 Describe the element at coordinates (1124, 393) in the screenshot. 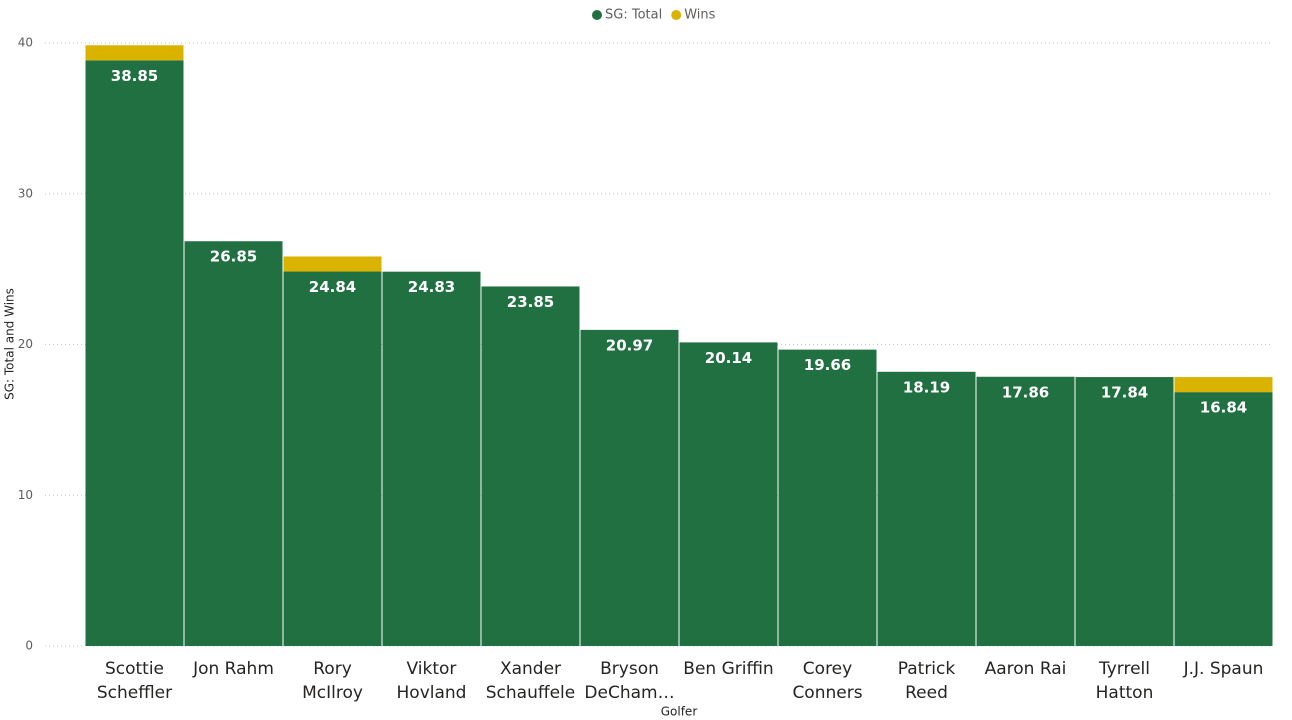

I see `value-label: 17.84` at that location.